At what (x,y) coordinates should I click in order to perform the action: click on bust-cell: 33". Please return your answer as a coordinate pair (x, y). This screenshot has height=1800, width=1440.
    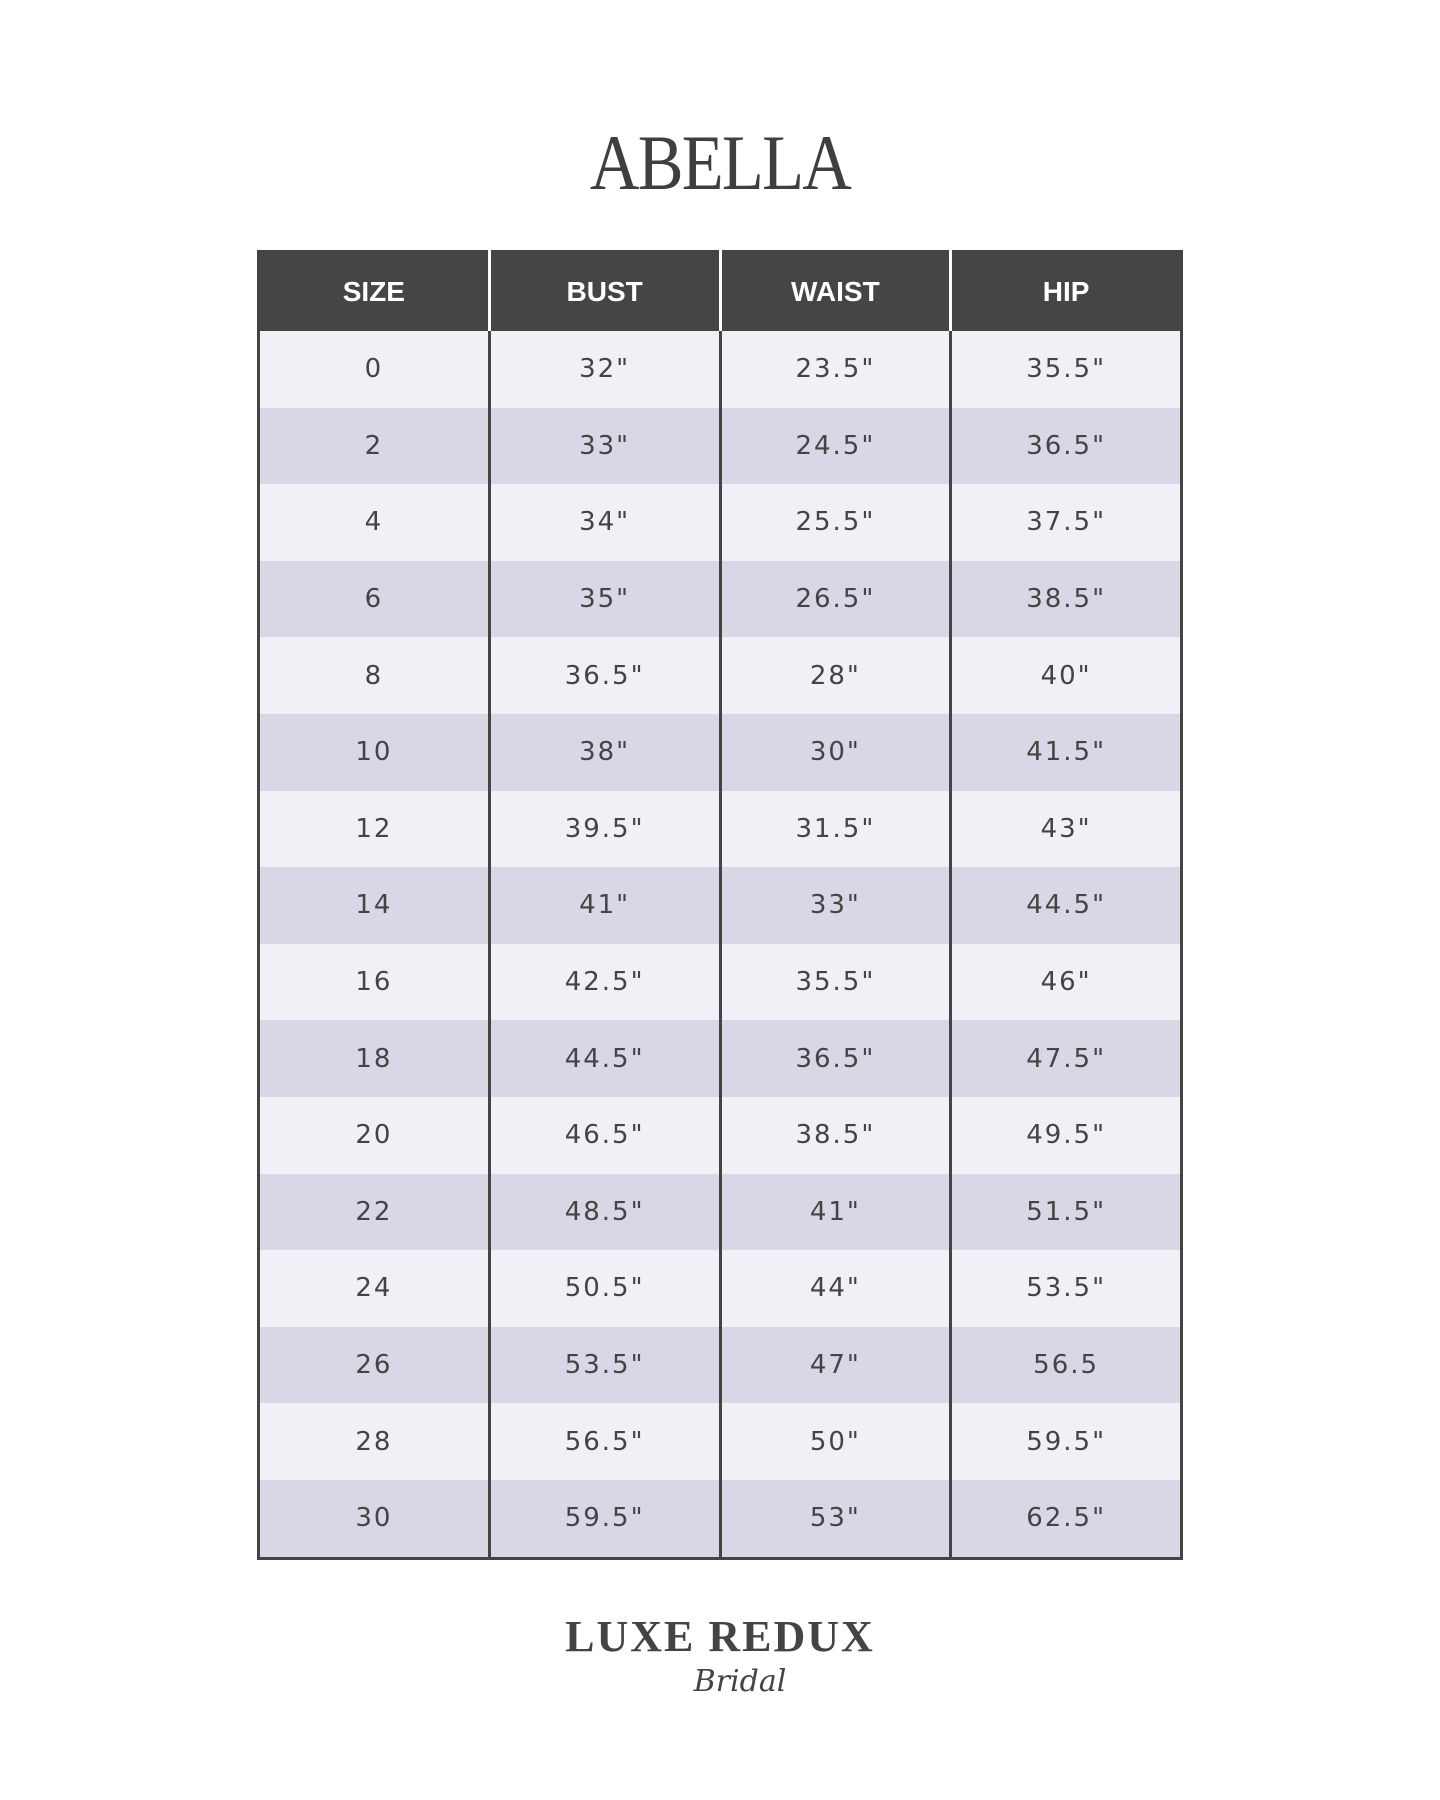
    Looking at the image, I should click on (603, 446).